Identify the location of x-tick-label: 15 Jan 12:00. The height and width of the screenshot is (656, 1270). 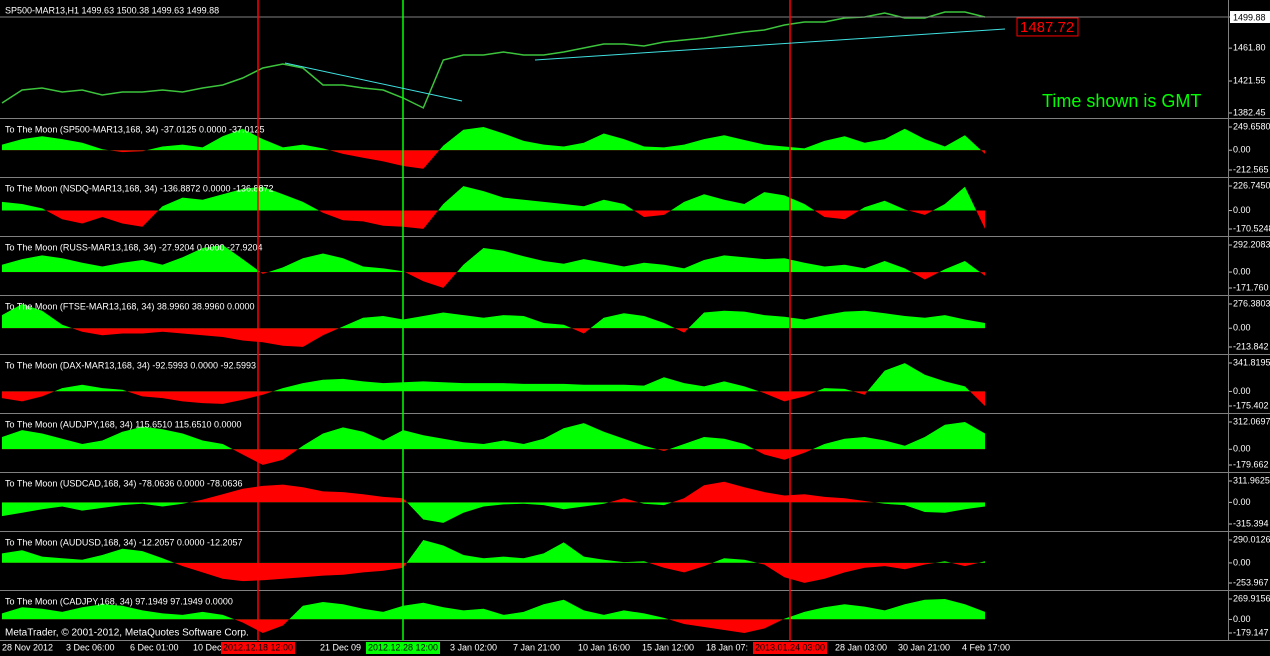
(668, 647).